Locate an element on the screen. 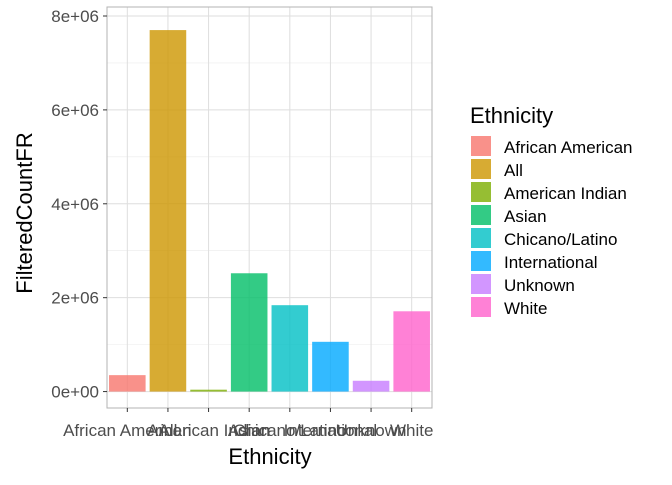  y-tick-label: 6e+06 is located at coordinates (75, 110).